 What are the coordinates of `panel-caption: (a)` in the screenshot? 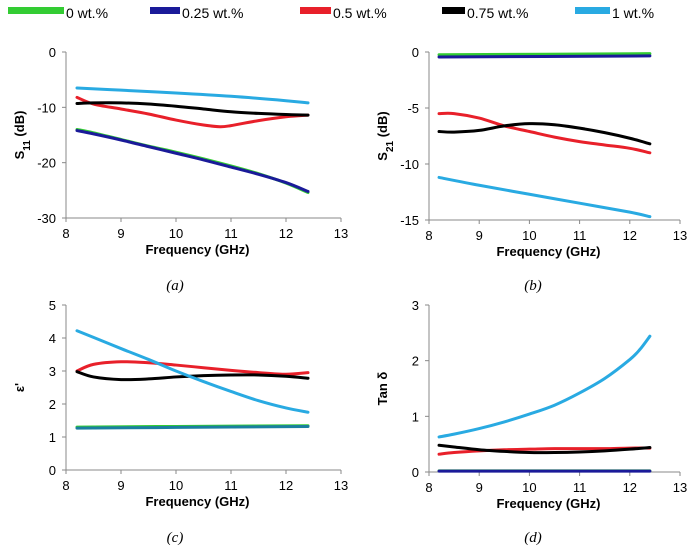 It's located at (175, 286).